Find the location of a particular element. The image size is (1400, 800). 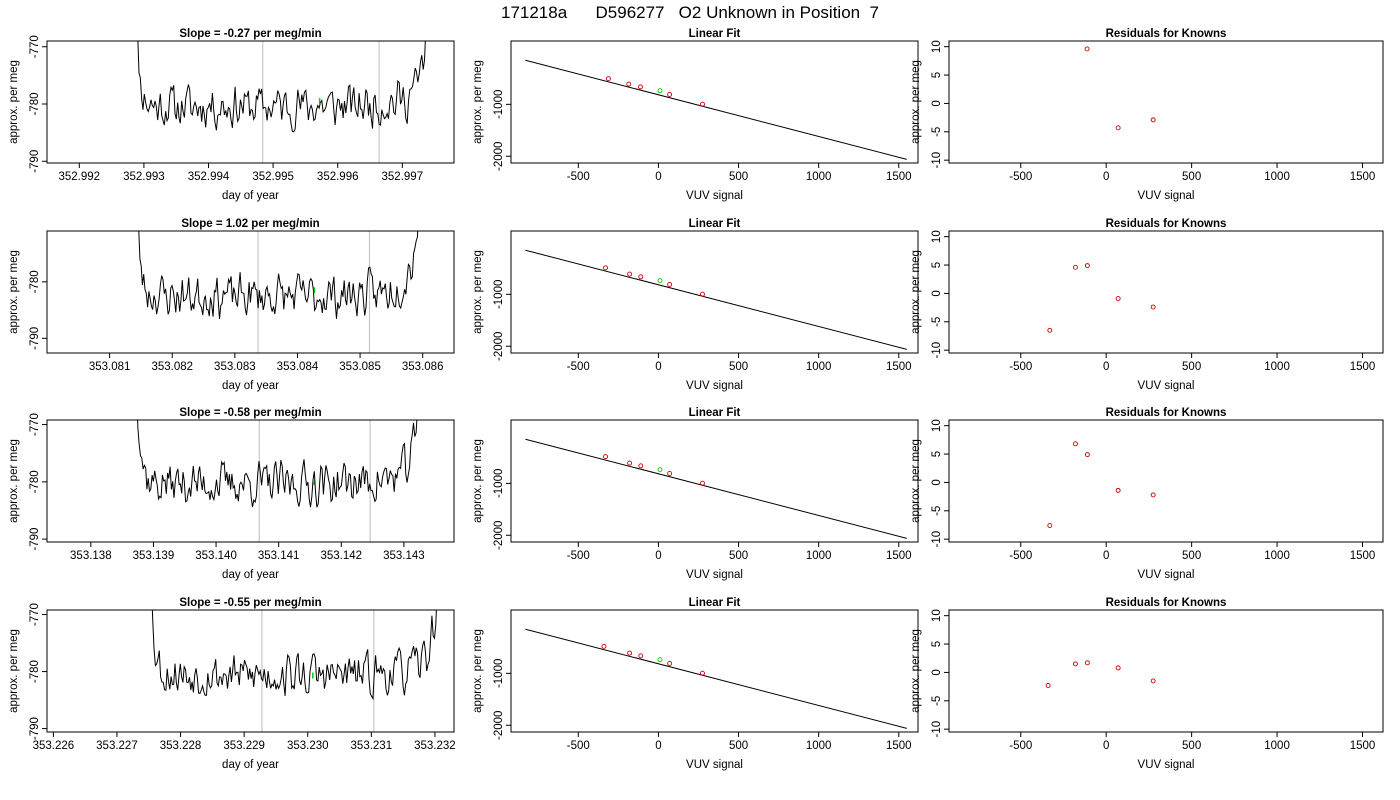

x-tick-label: 352.994 is located at coordinates (209, 177).